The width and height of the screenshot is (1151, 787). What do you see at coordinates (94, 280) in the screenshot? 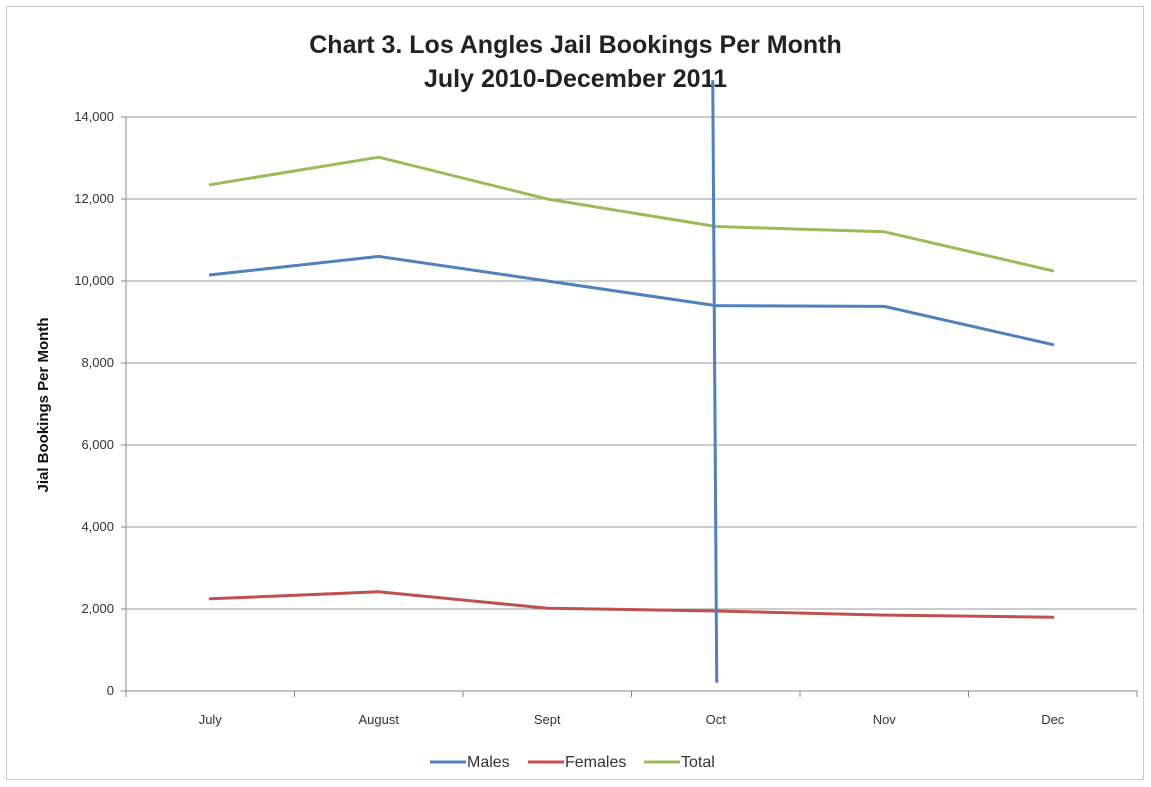
I see `y-tick-label: 10,000` at bounding box center [94, 280].